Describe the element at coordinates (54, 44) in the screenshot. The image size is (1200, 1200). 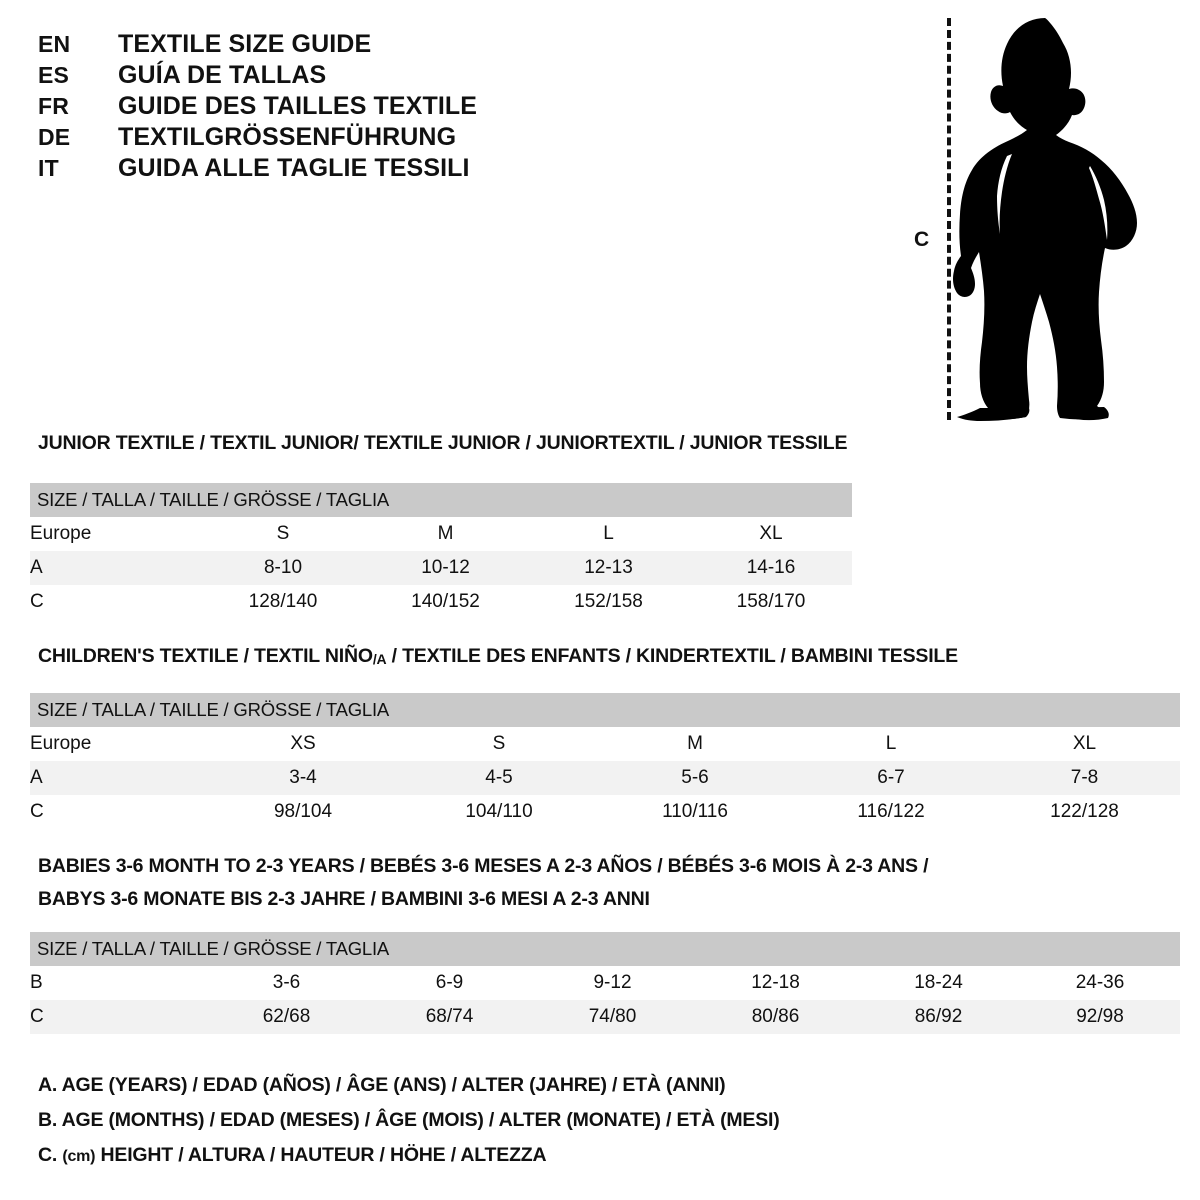
I see `language-code-en: EN` at that location.